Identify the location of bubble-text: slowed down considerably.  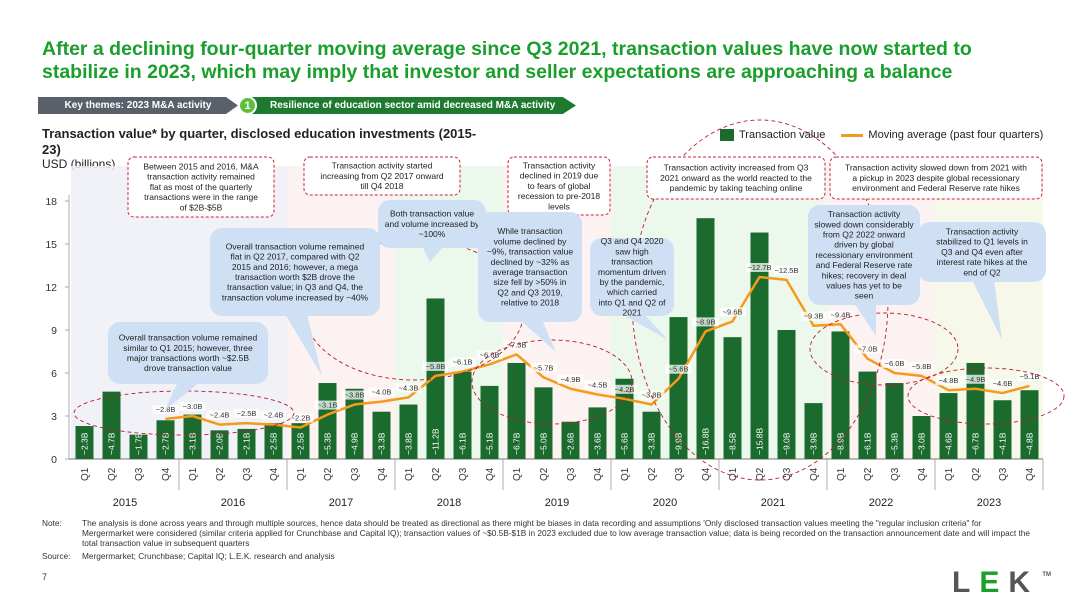
(864, 224).